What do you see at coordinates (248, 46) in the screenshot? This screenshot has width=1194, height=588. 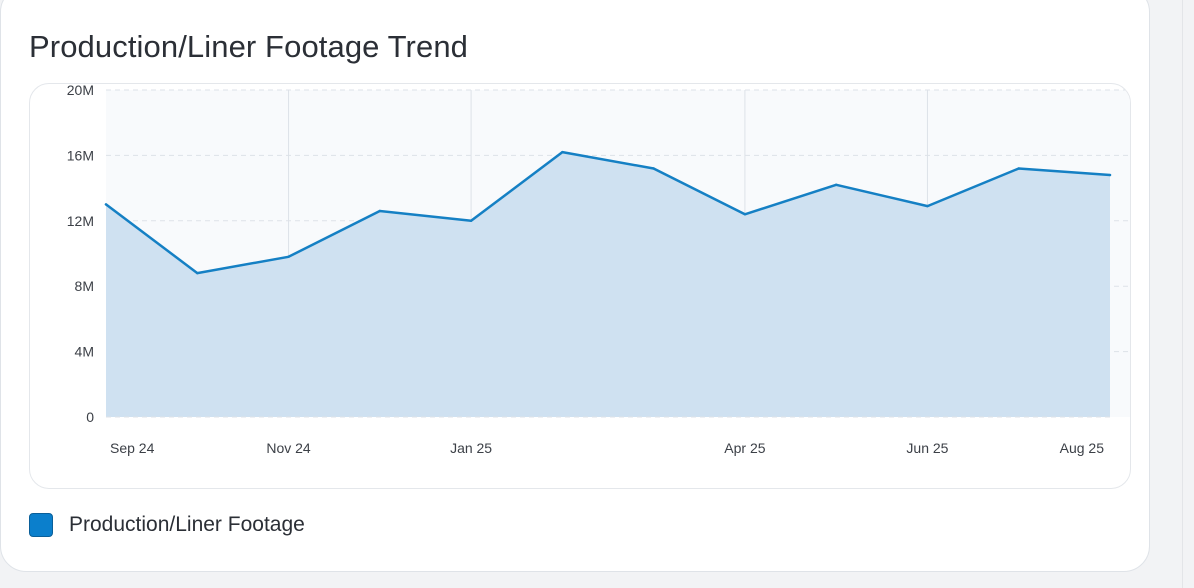 I see `chart-card-title: Production/Liner Footage Trend` at bounding box center [248, 46].